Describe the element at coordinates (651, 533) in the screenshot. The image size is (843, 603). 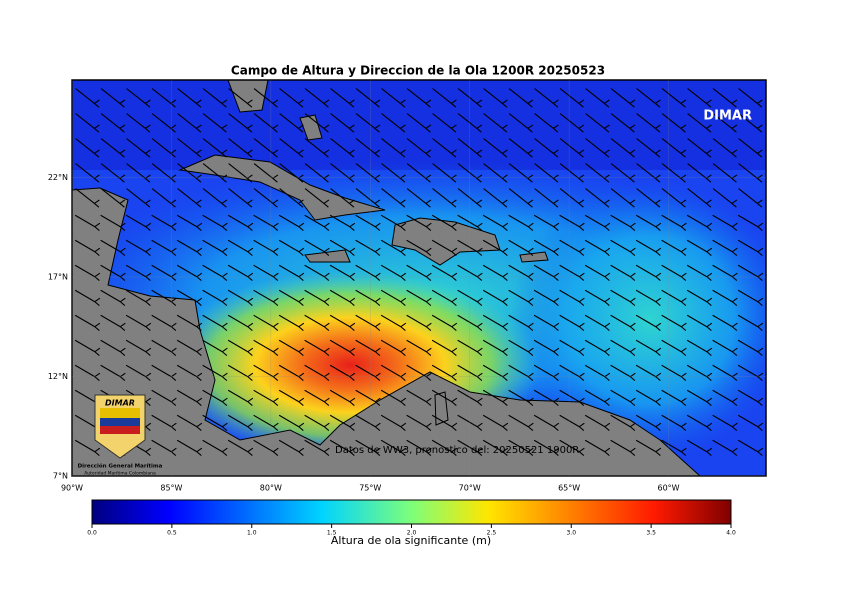
I see `colorbar-tick-label: 3.5` at that location.